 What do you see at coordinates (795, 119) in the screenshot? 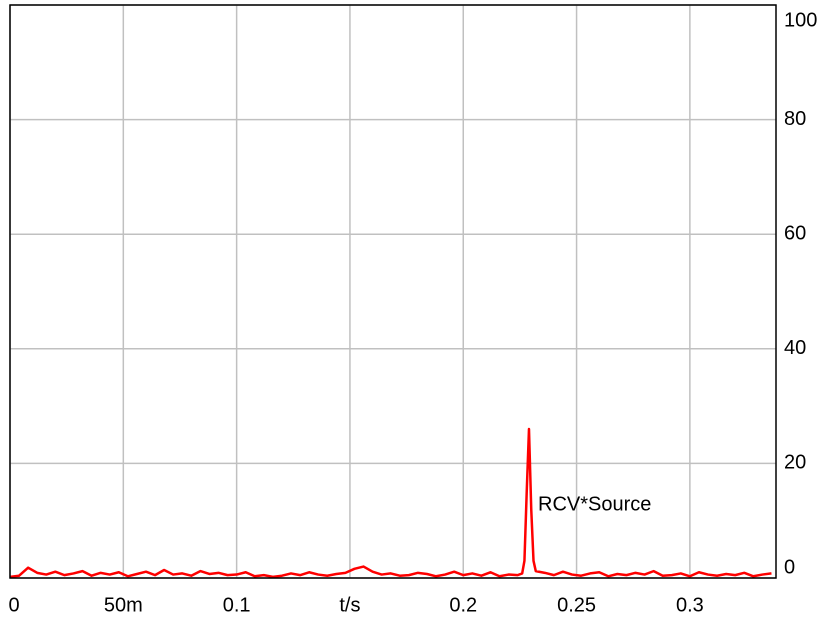
I see `y-tick-label: 80` at bounding box center [795, 119].